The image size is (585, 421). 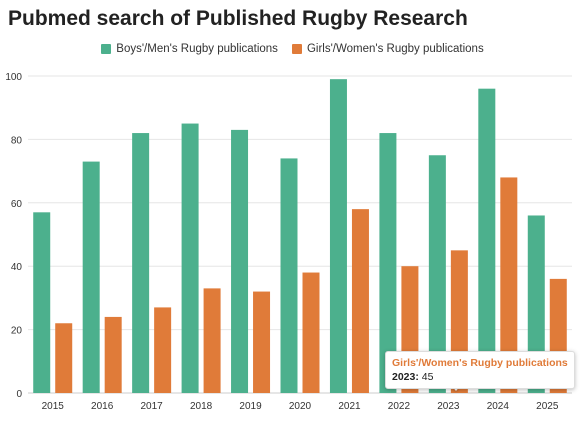 What do you see at coordinates (360, 301) in the screenshot?
I see `bar-girls-womens-2021` at bounding box center [360, 301].